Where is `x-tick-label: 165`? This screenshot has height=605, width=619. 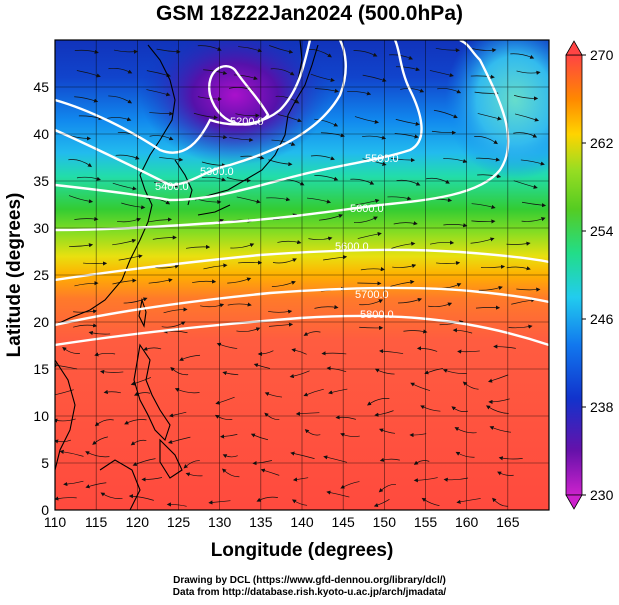
x-tick-label: 165 is located at coordinates (508, 522).